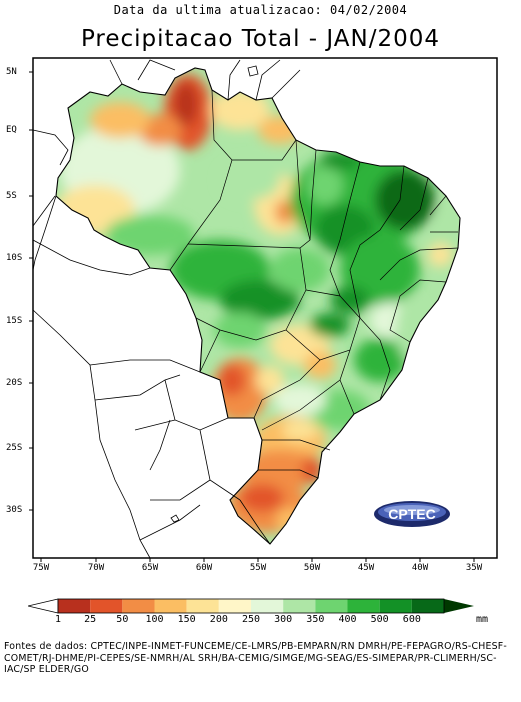 This screenshot has width=521, height=702. What do you see at coordinates (260, 39) in the screenshot?
I see `map-title: Precipitacao Total - JAN/2004` at bounding box center [260, 39].